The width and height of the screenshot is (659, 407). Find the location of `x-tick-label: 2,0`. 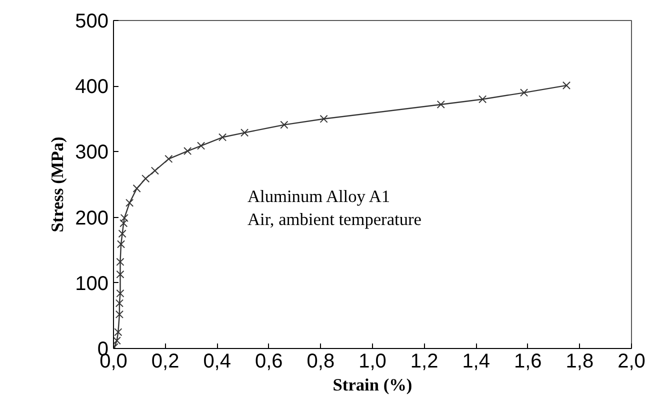

x-tick-label: 2,0 is located at coordinates (632, 361).